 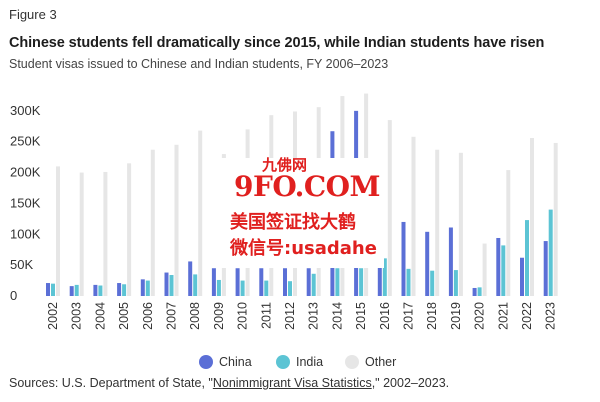 I want to click on bar-other-2003, so click(x=81, y=234).